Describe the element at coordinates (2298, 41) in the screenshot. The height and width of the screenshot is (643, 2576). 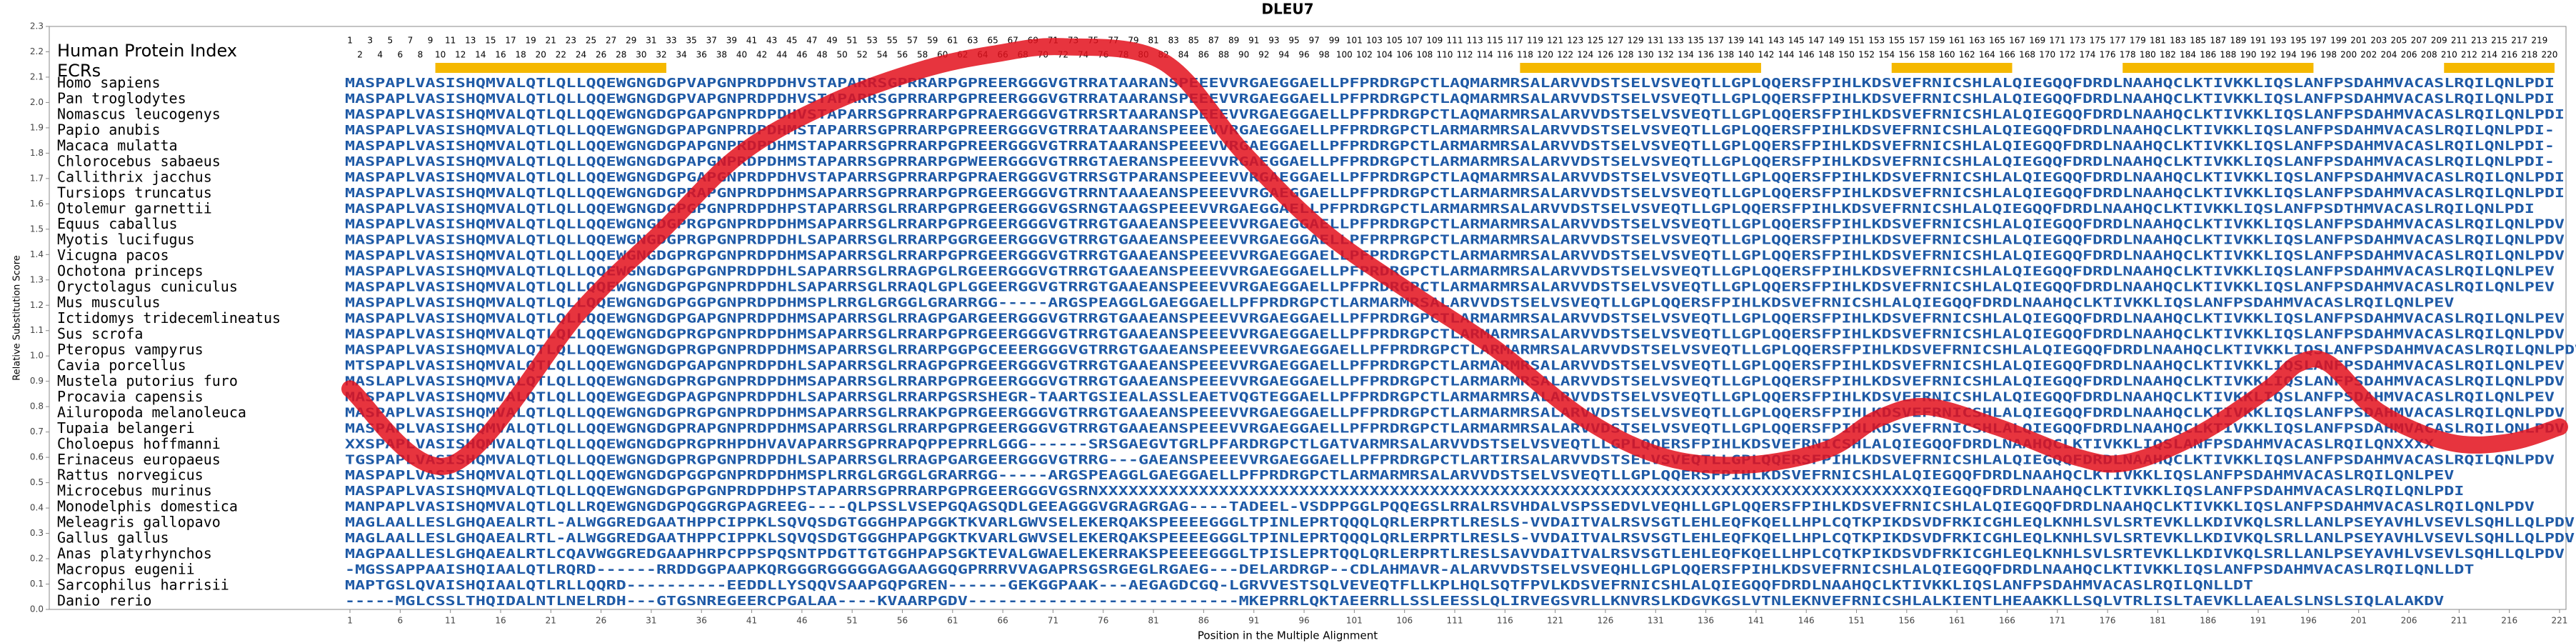
I see `human-index: 195` at that location.